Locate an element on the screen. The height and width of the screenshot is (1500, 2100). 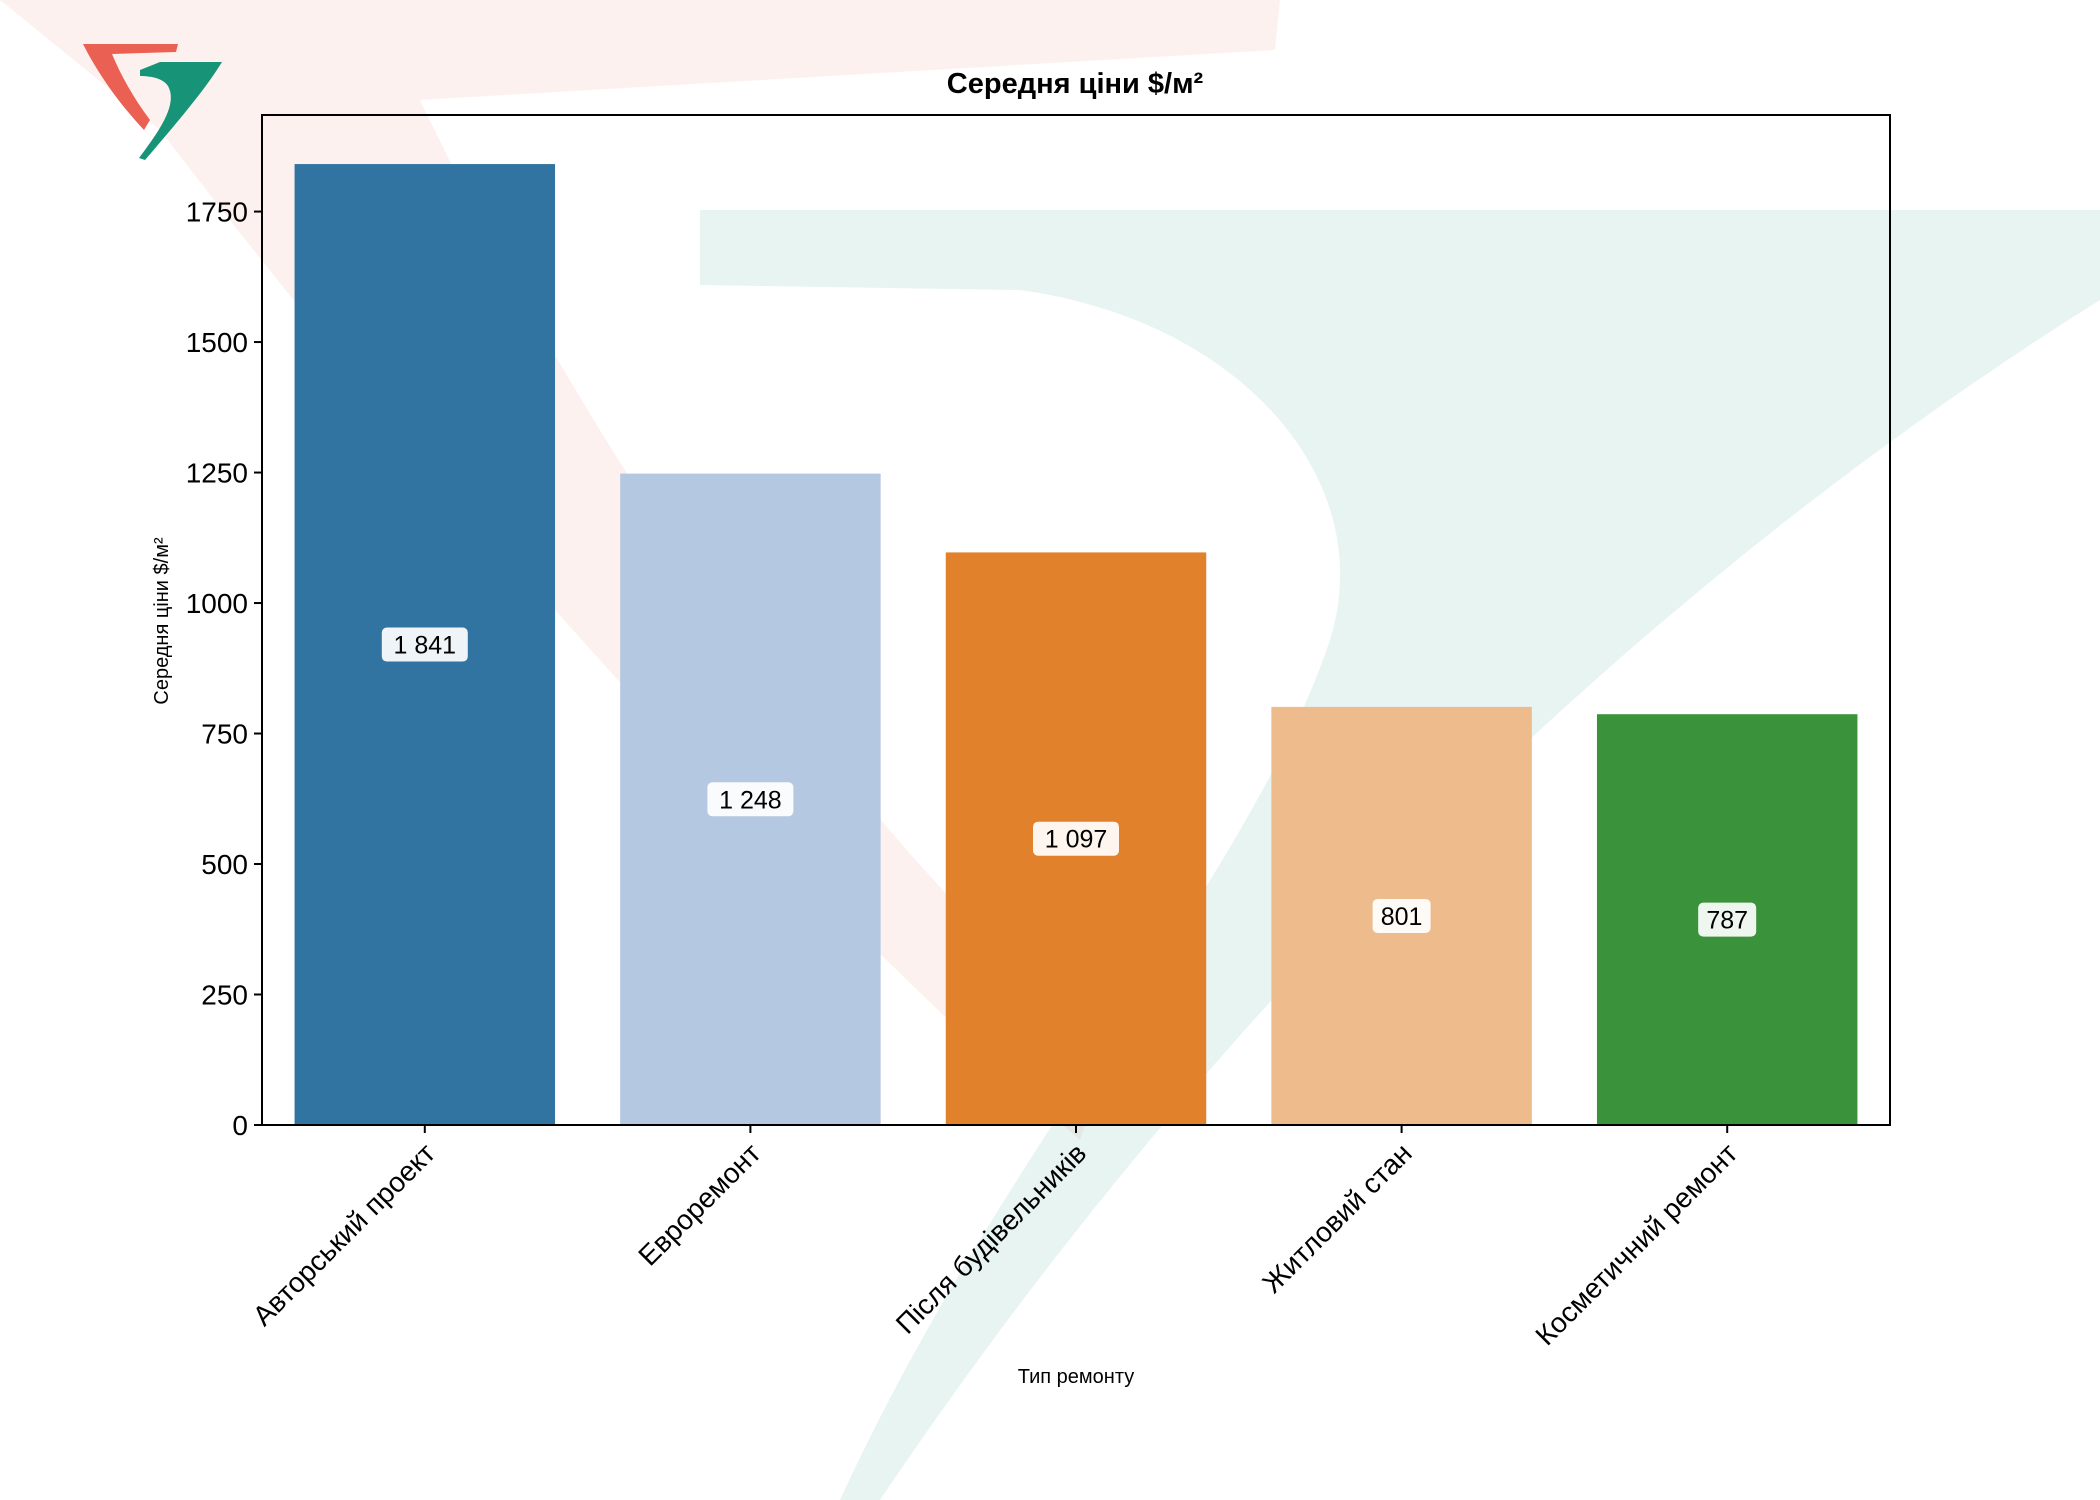
y-tick-label: 1250 is located at coordinates (217, 473).